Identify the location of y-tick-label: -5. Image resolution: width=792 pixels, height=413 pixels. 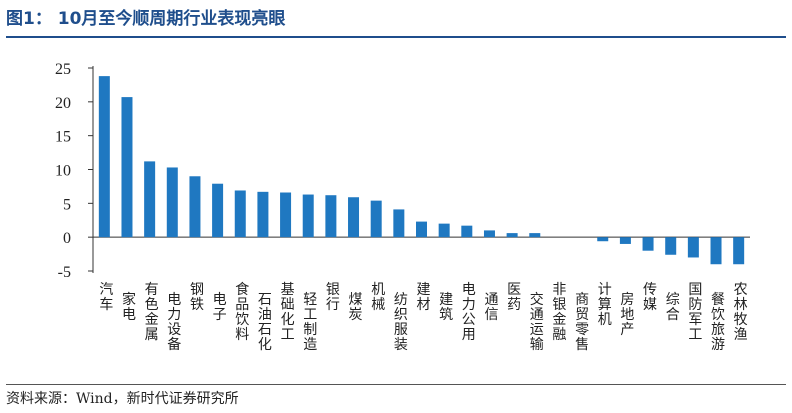
(64, 272).